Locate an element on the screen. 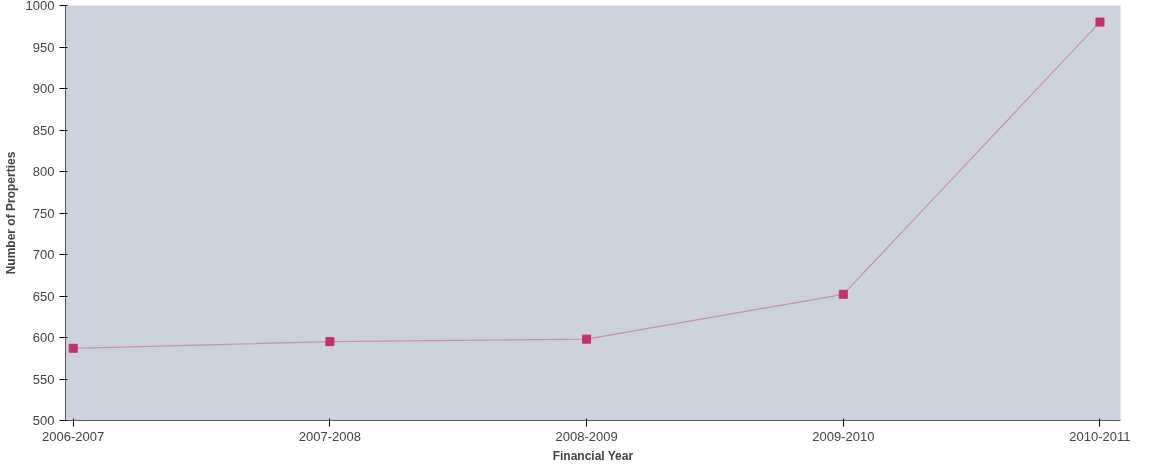 The image size is (1155, 471). y-tick-label: 900 is located at coordinates (43, 88).